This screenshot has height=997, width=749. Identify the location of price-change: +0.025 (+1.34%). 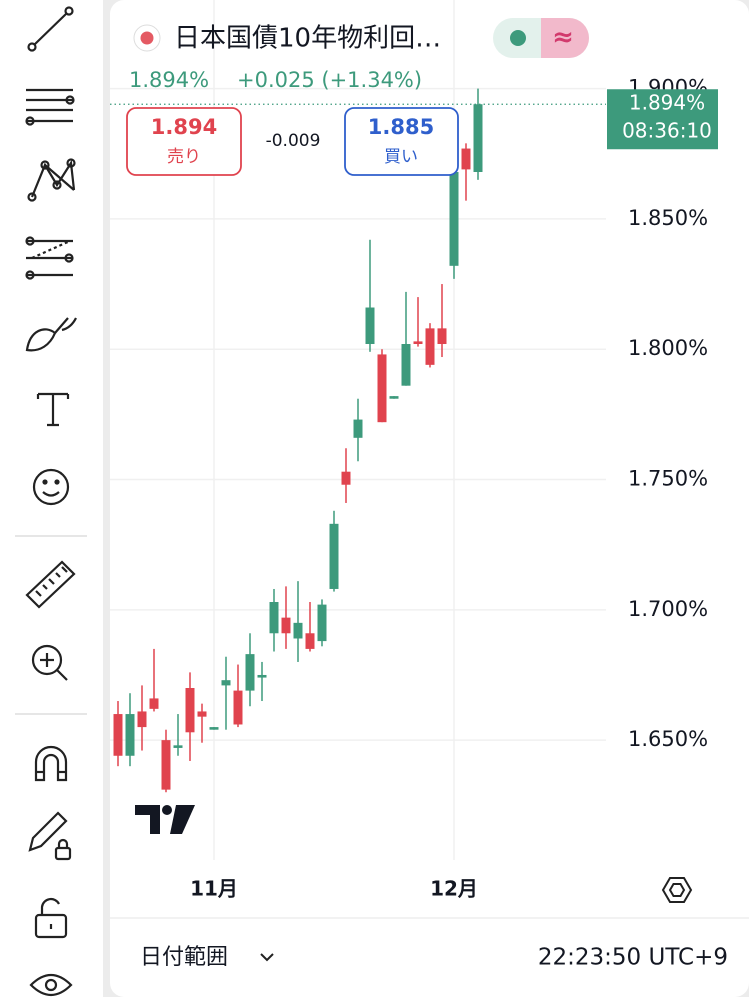
(329, 80).